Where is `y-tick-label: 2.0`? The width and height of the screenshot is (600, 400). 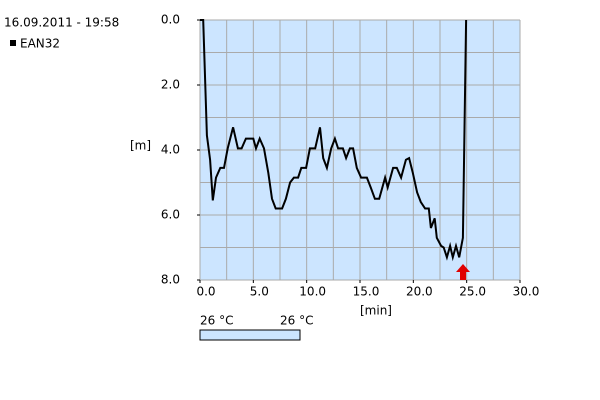
y-tick-label: 2.0 is located at coordinates (170, 85).